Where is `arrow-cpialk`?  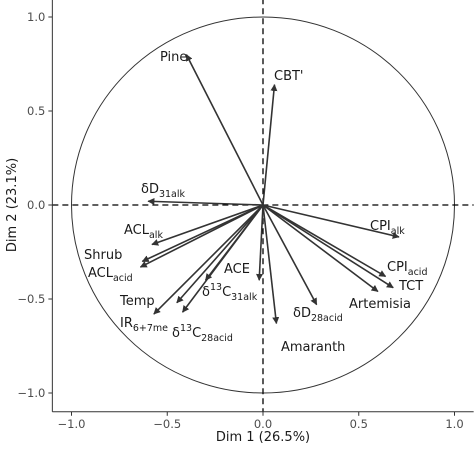 arrow-cpialk is located at coordinates (331, 221).